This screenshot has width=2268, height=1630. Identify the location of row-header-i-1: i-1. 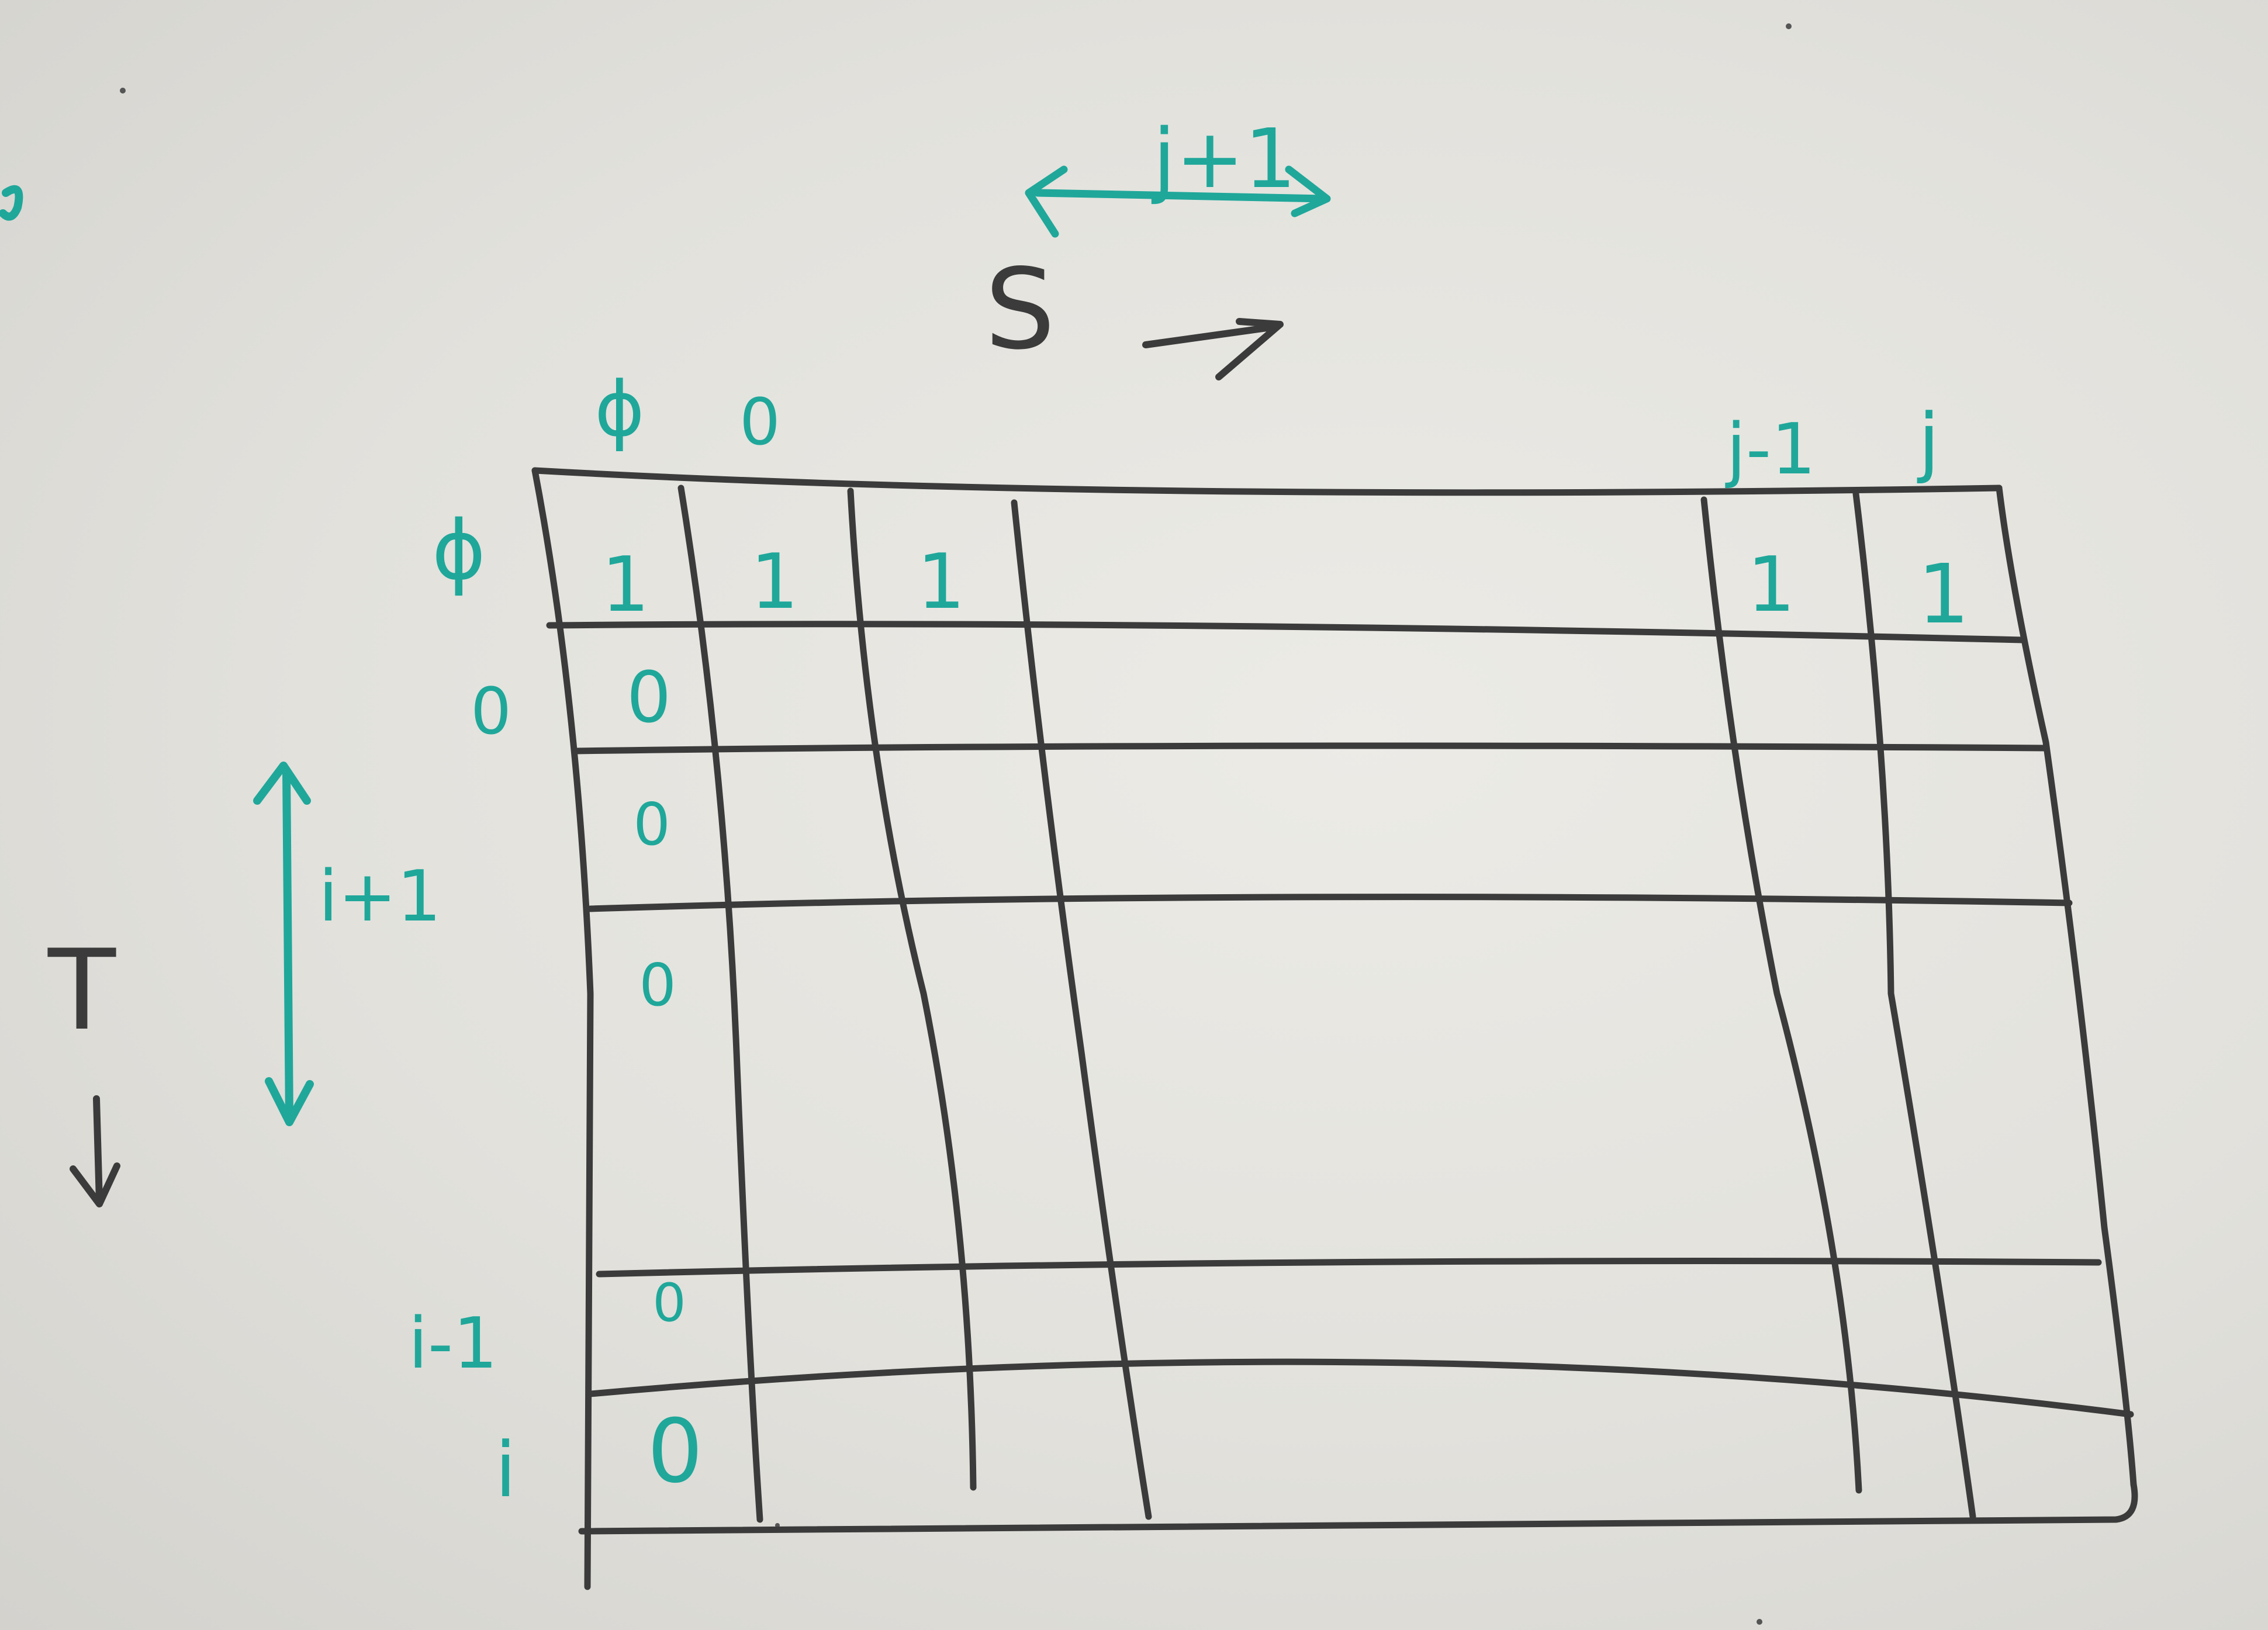
(454, 1344).